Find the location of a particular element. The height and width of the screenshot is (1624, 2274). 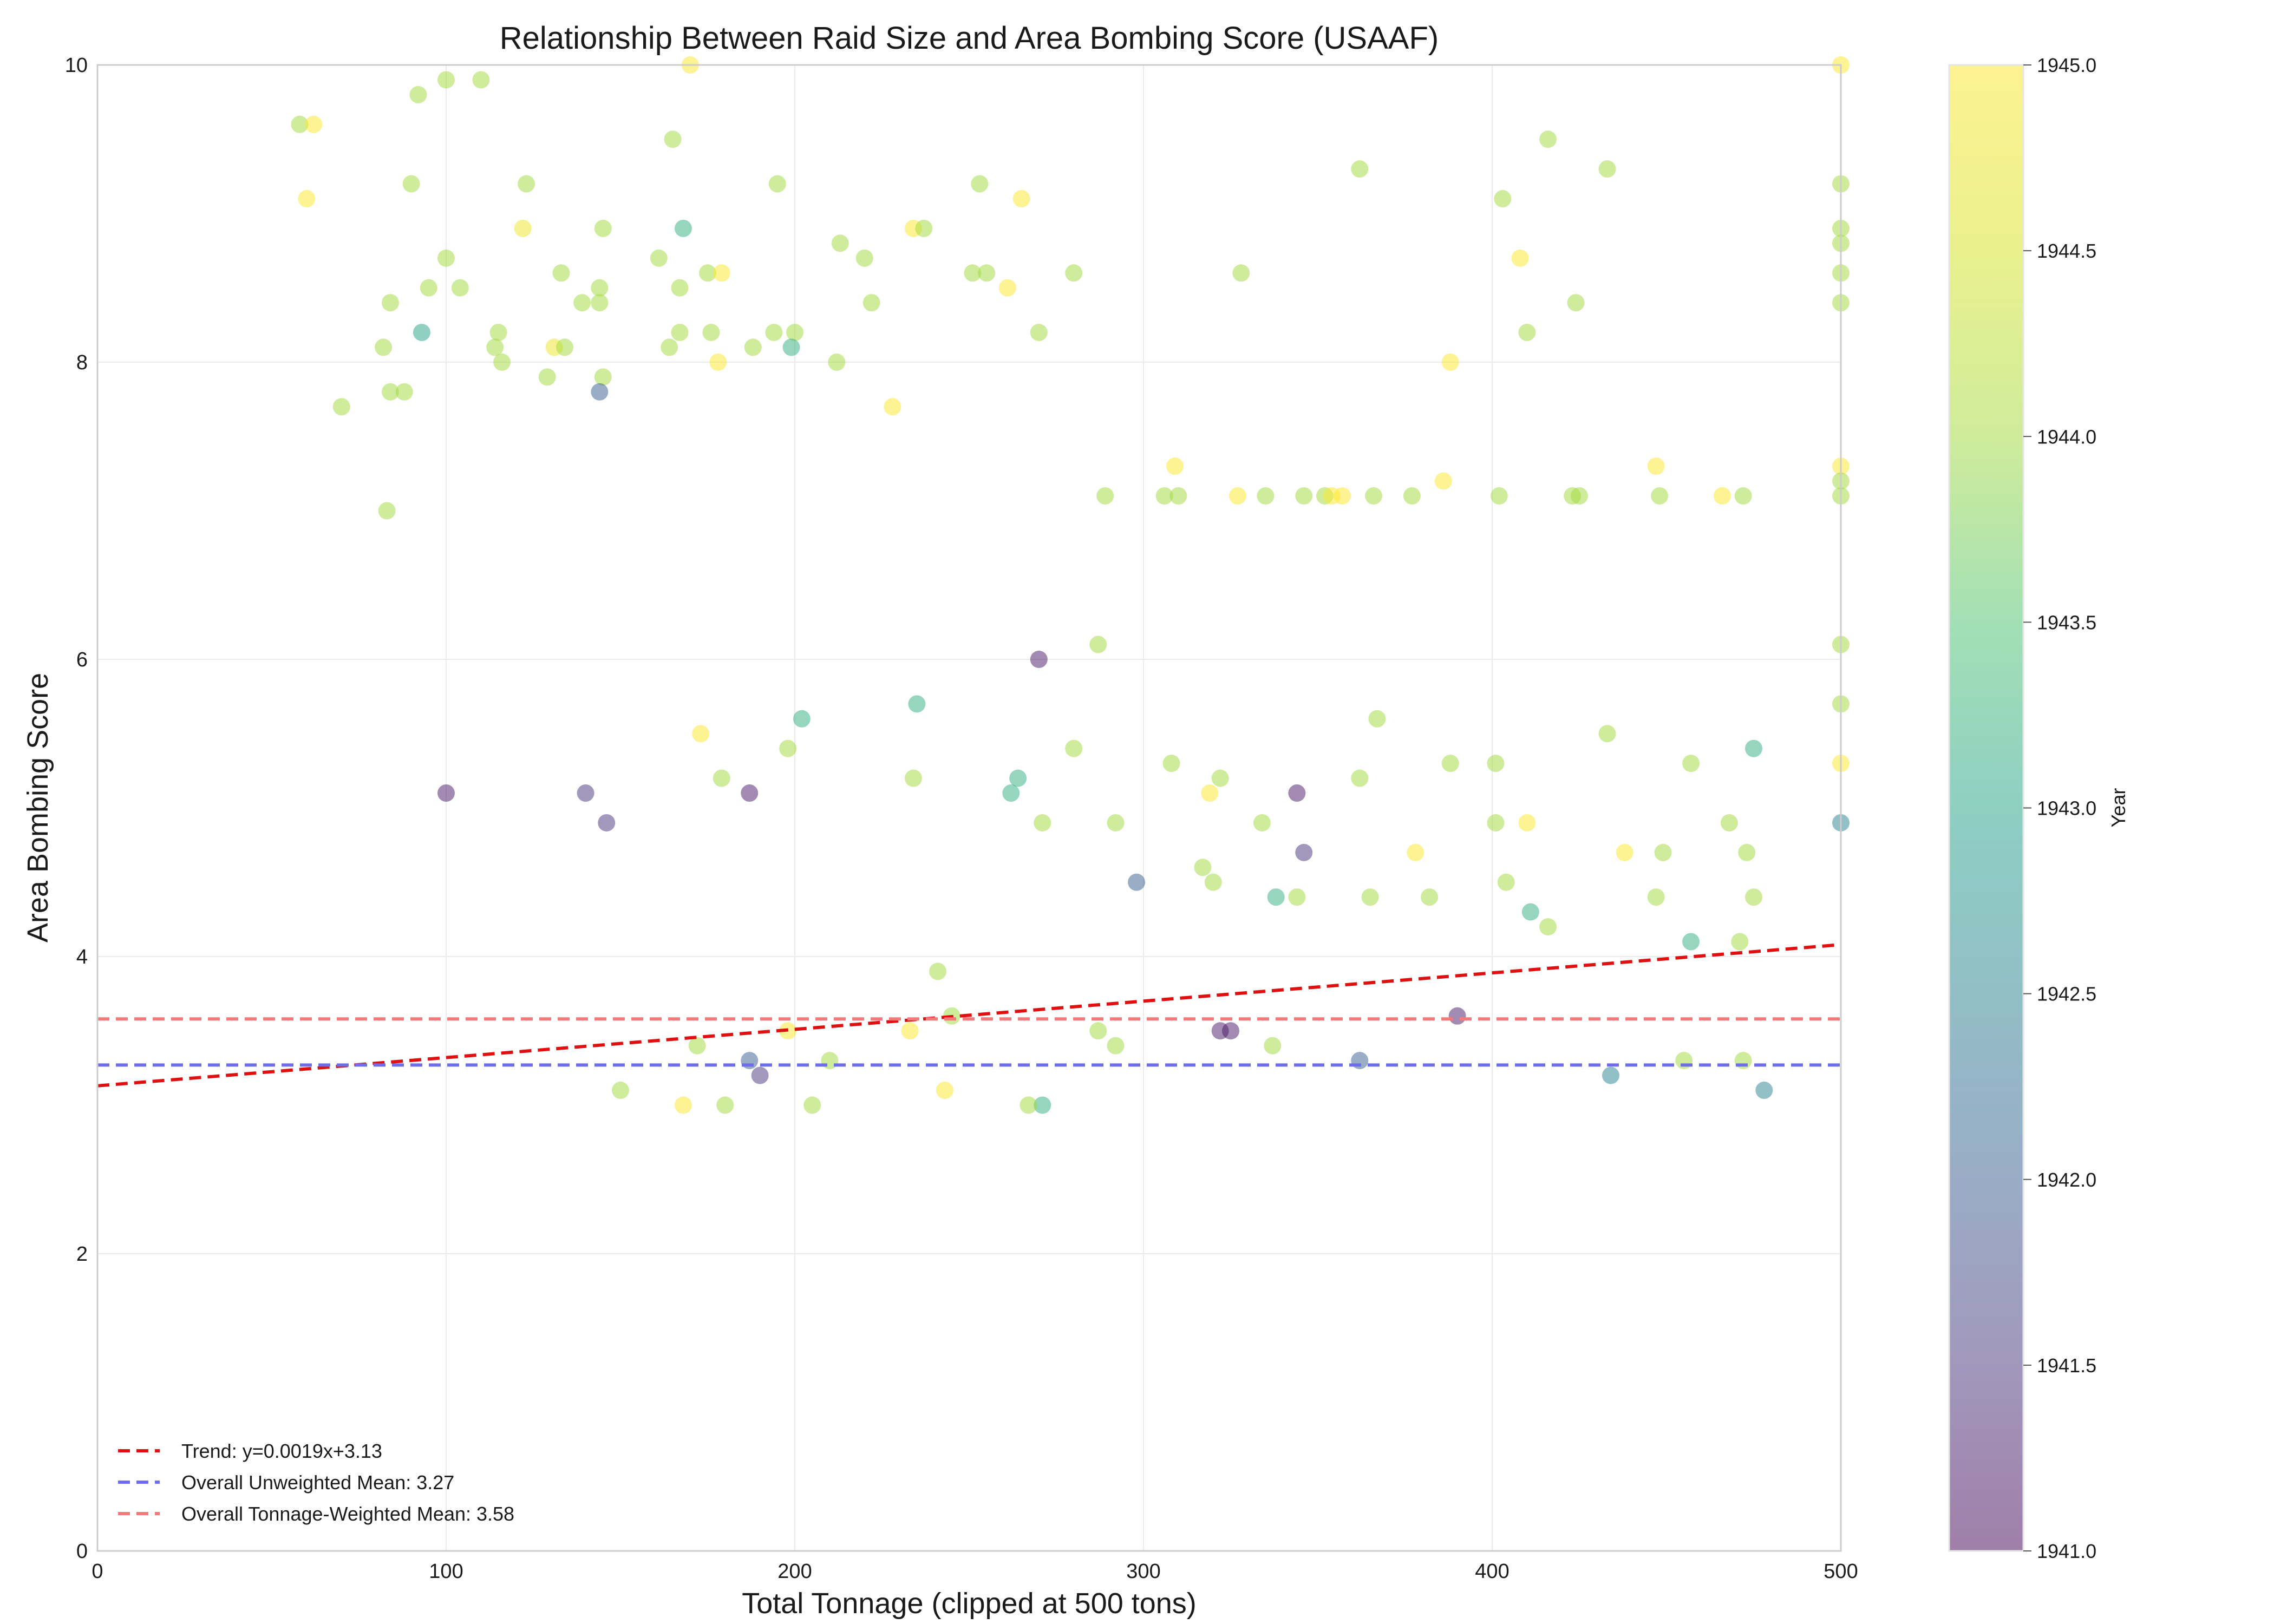

x-tick-label: 400 is located at coordinates (1492, 1572).